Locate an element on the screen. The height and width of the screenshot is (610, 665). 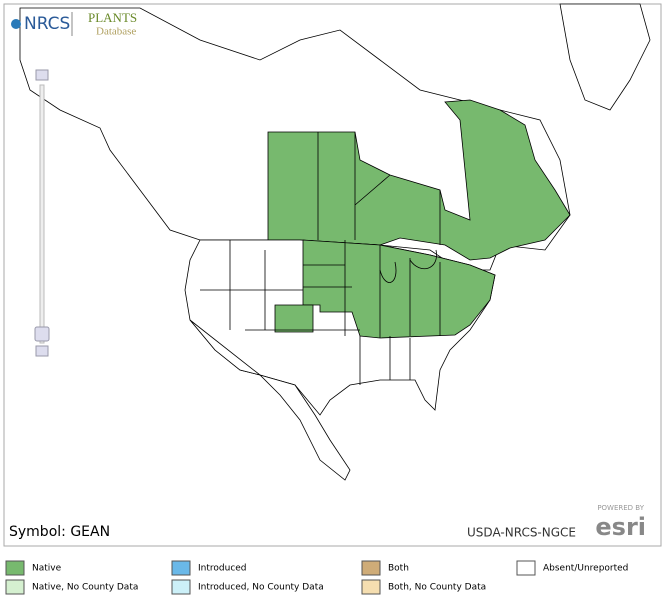
nrcs-icon is located at coordinates (16, 24).